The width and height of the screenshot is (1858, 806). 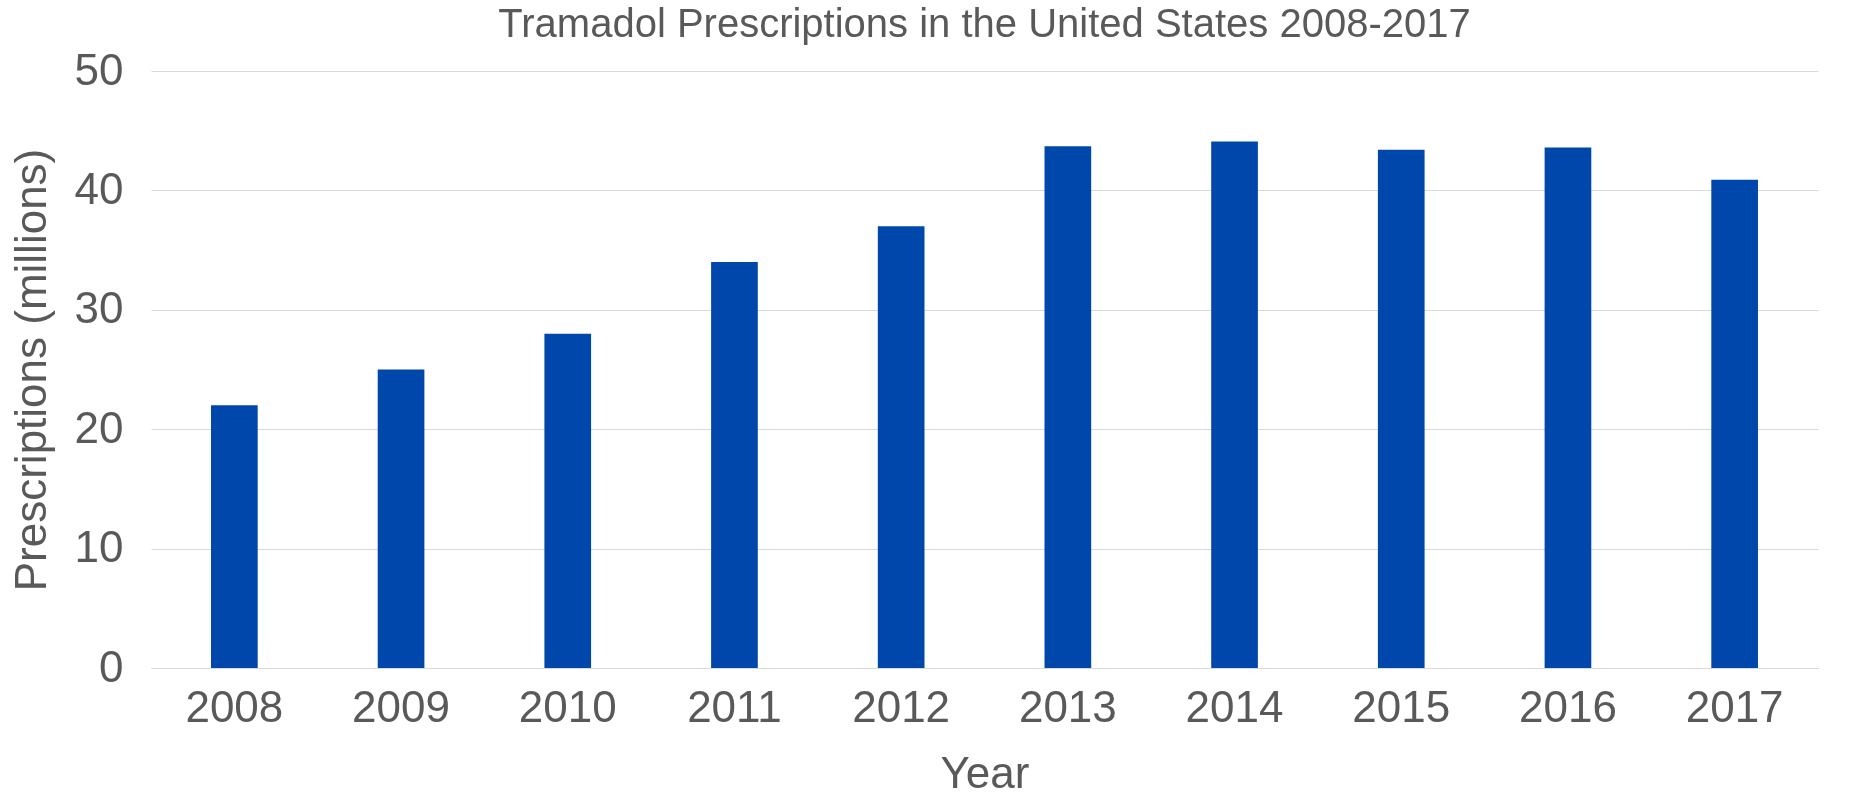 I want to click on x-tick-label: 2014, so click(x=1234, y=706).